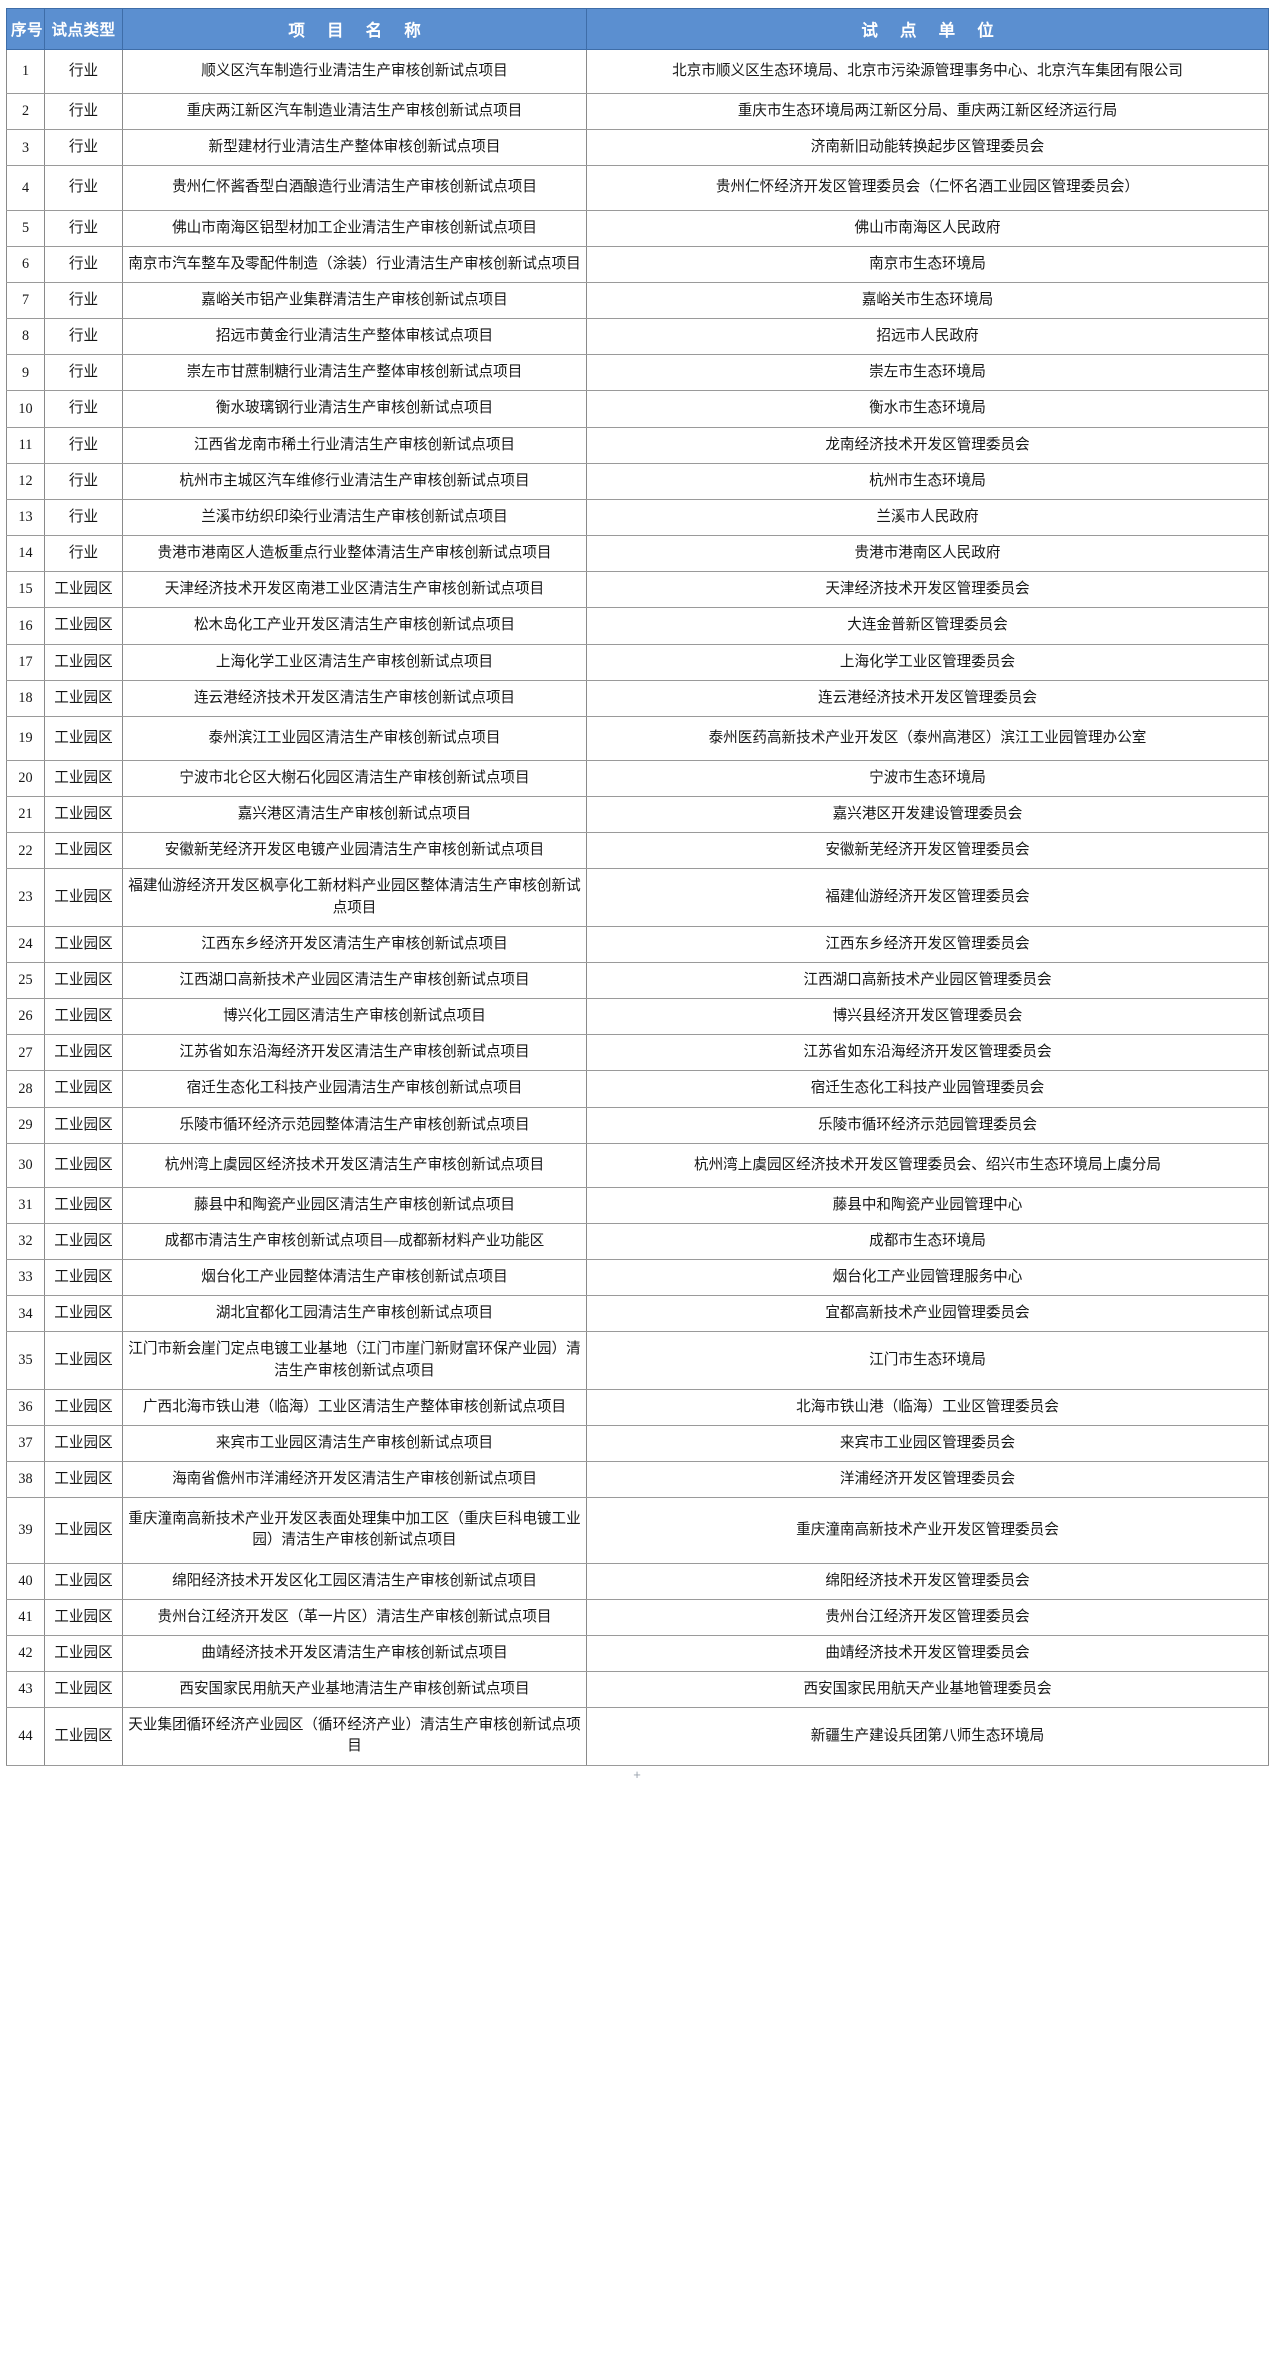 The width and height of the screenshot is (1280, 2353). What do you see at coordinates (354, 1653) in the screenshot?
I see `cell-project-name: 曲靖经济技术开发区清洁生产审核创新试点项目` at bounding box center [354, 1653].